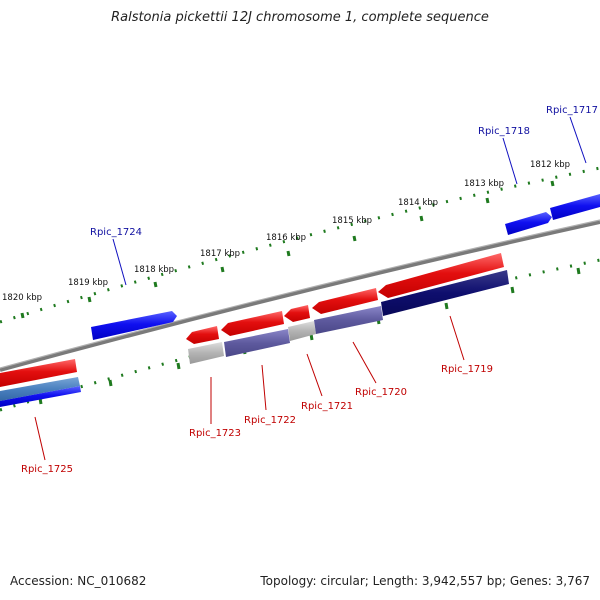 This screenshot has height=600, width=600. Describe the element at coordinates (78, 581) in the screenshot. I see `accession-text: Accession: NC_010682` at that location.